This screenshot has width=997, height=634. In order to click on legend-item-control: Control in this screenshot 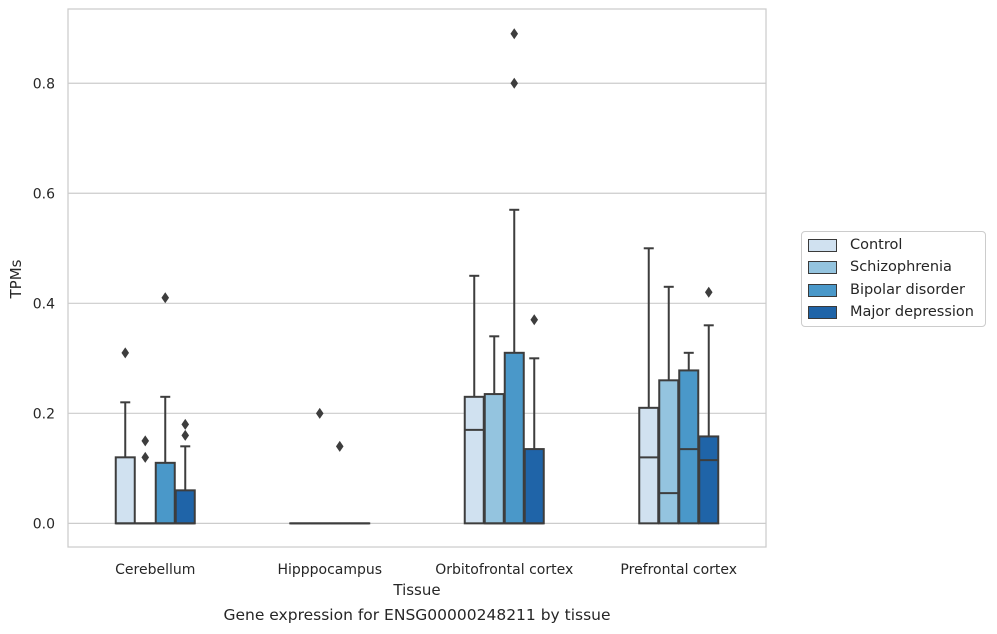, I will do `click(855, 245)`.